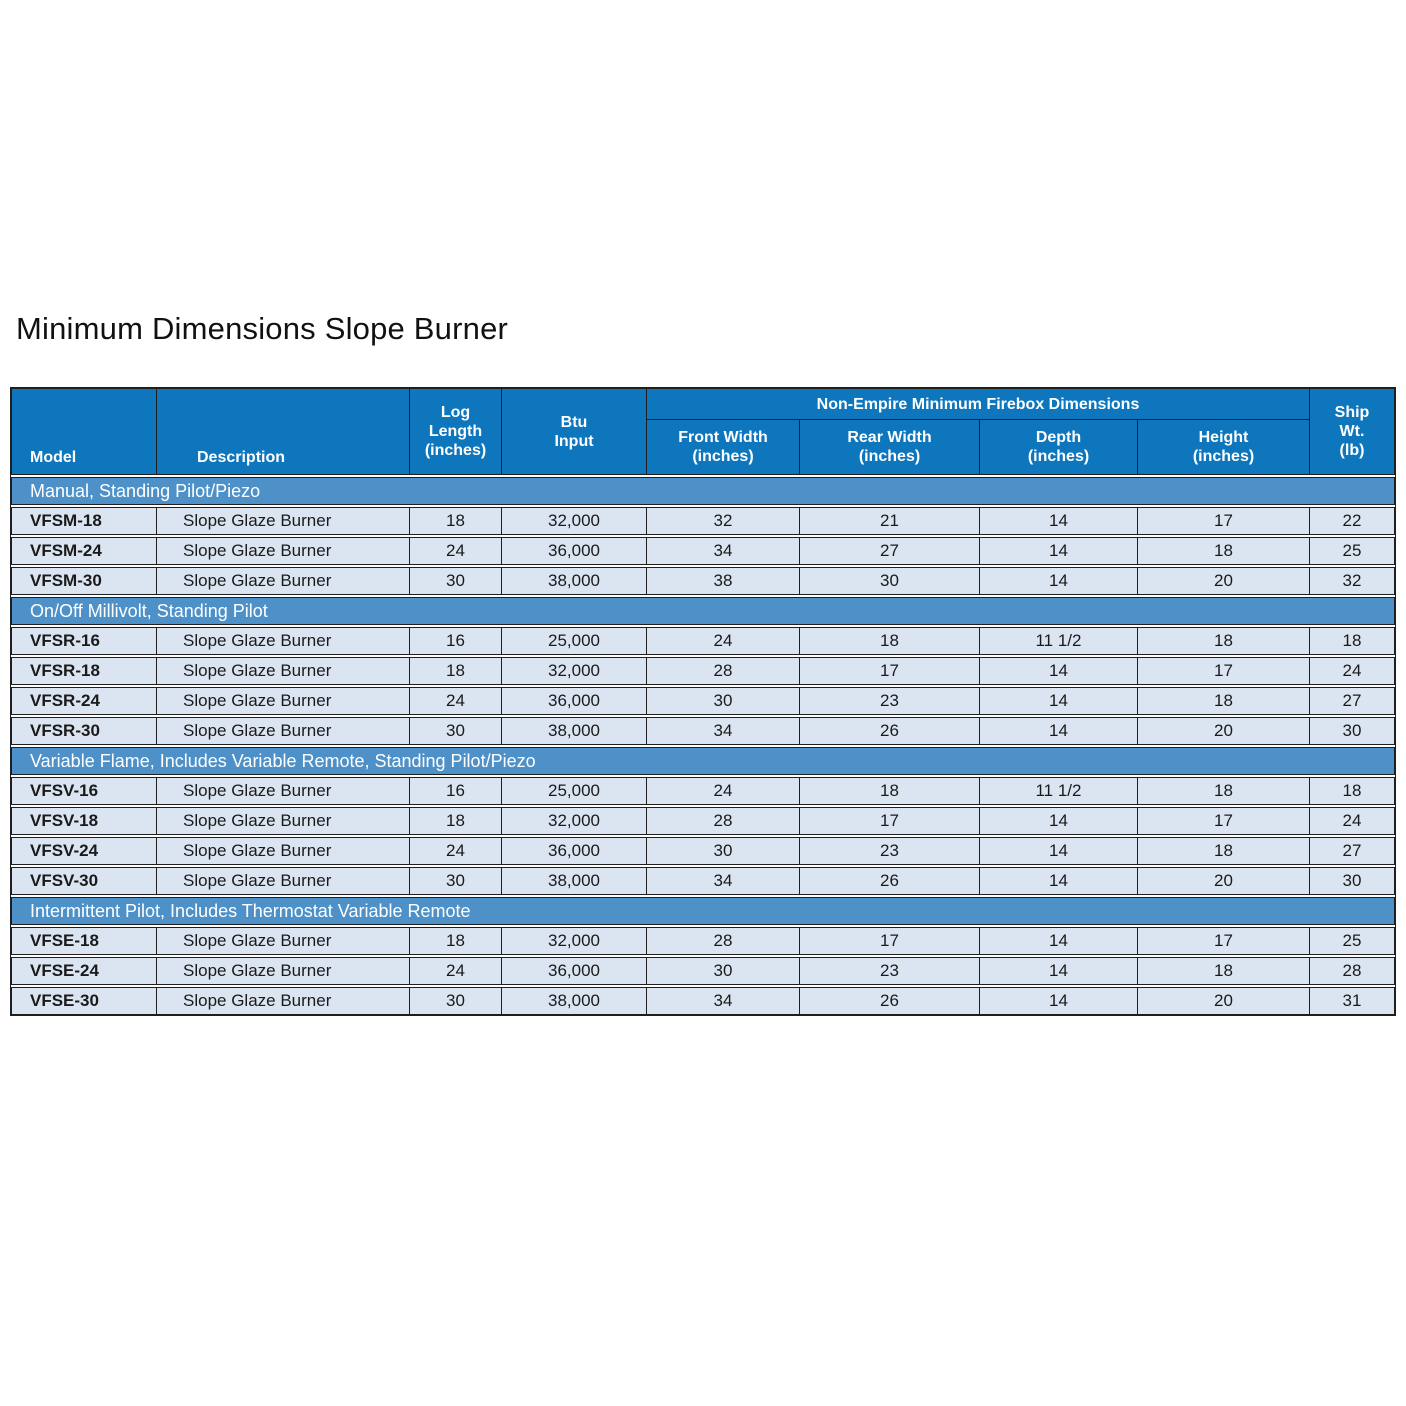  Describe the element at coordinates (84, 821) in the screenshot. I see `model-cell: VFSV-18` at that location.